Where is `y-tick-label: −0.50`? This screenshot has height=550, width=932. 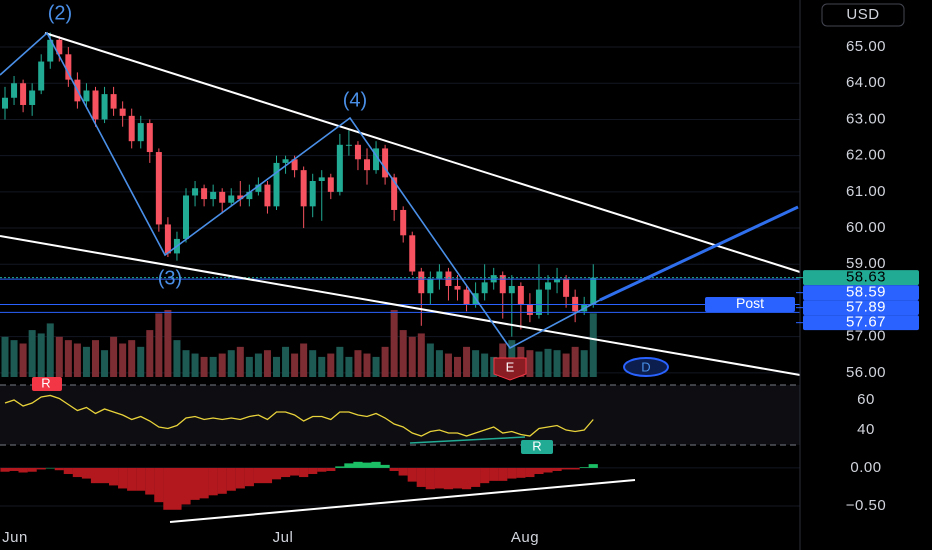
y-tick-label: −0.50 is located at coordinates (866, 505).